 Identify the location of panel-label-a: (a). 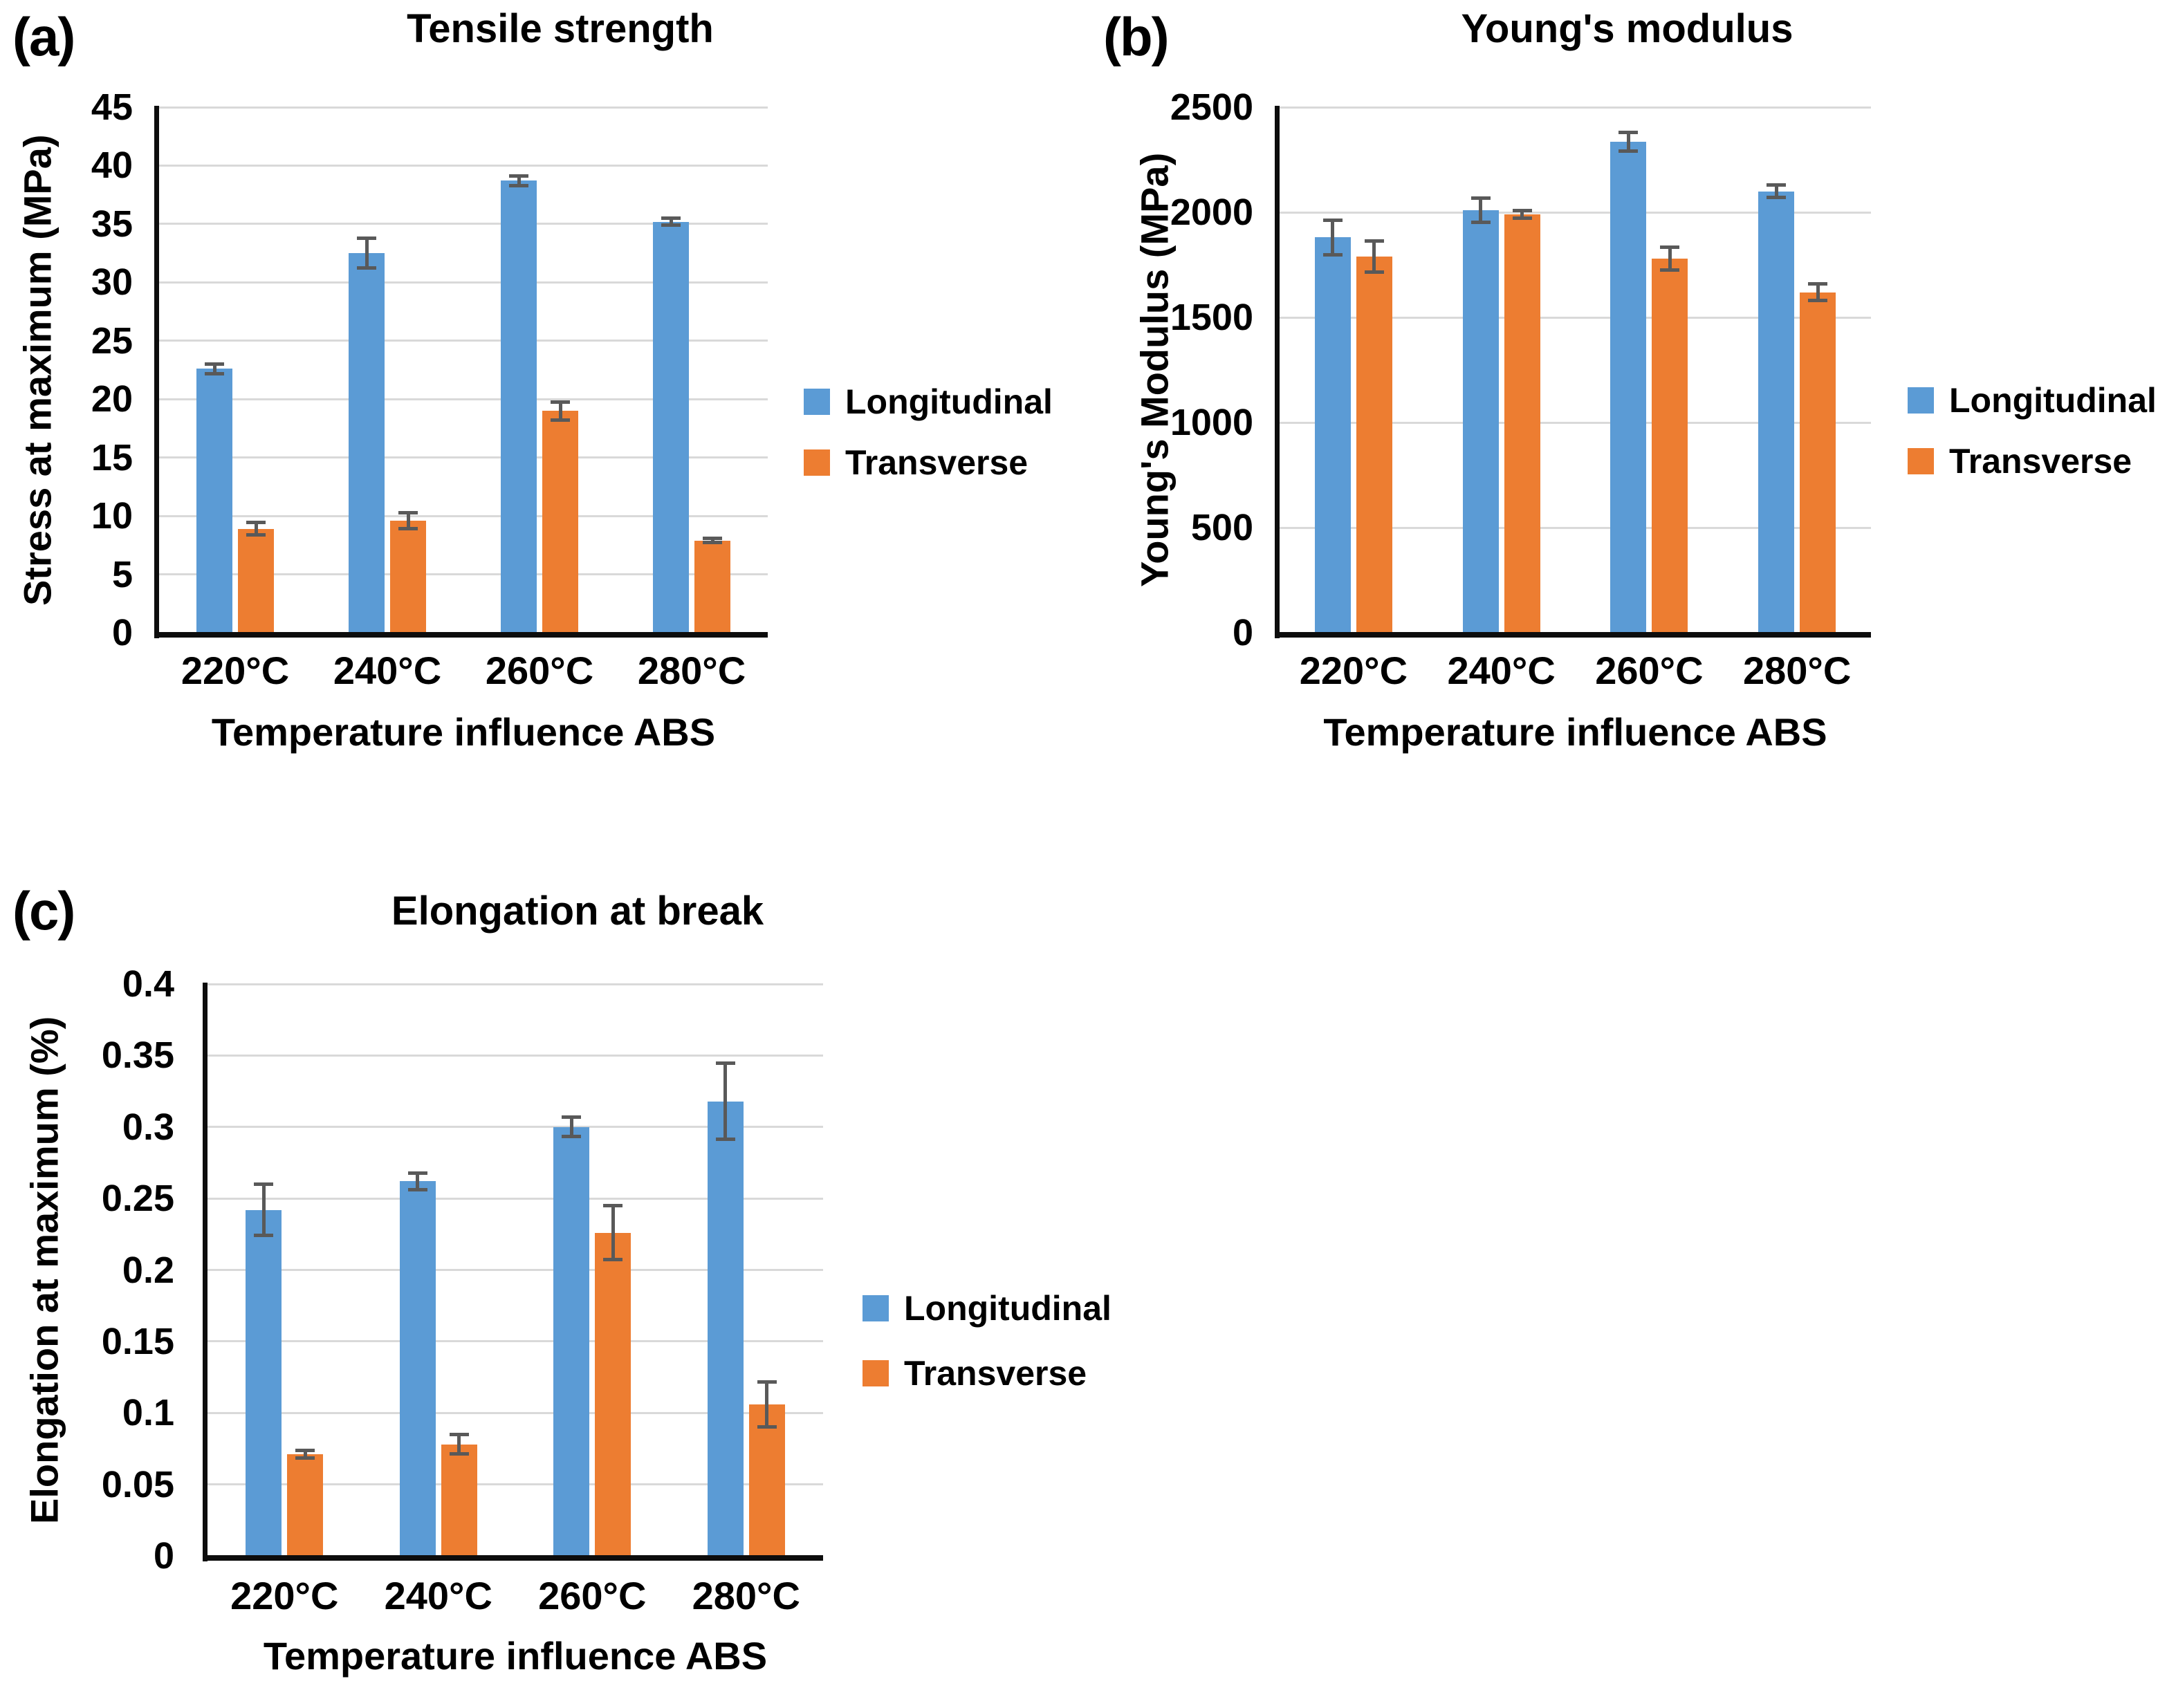
(43, 36).